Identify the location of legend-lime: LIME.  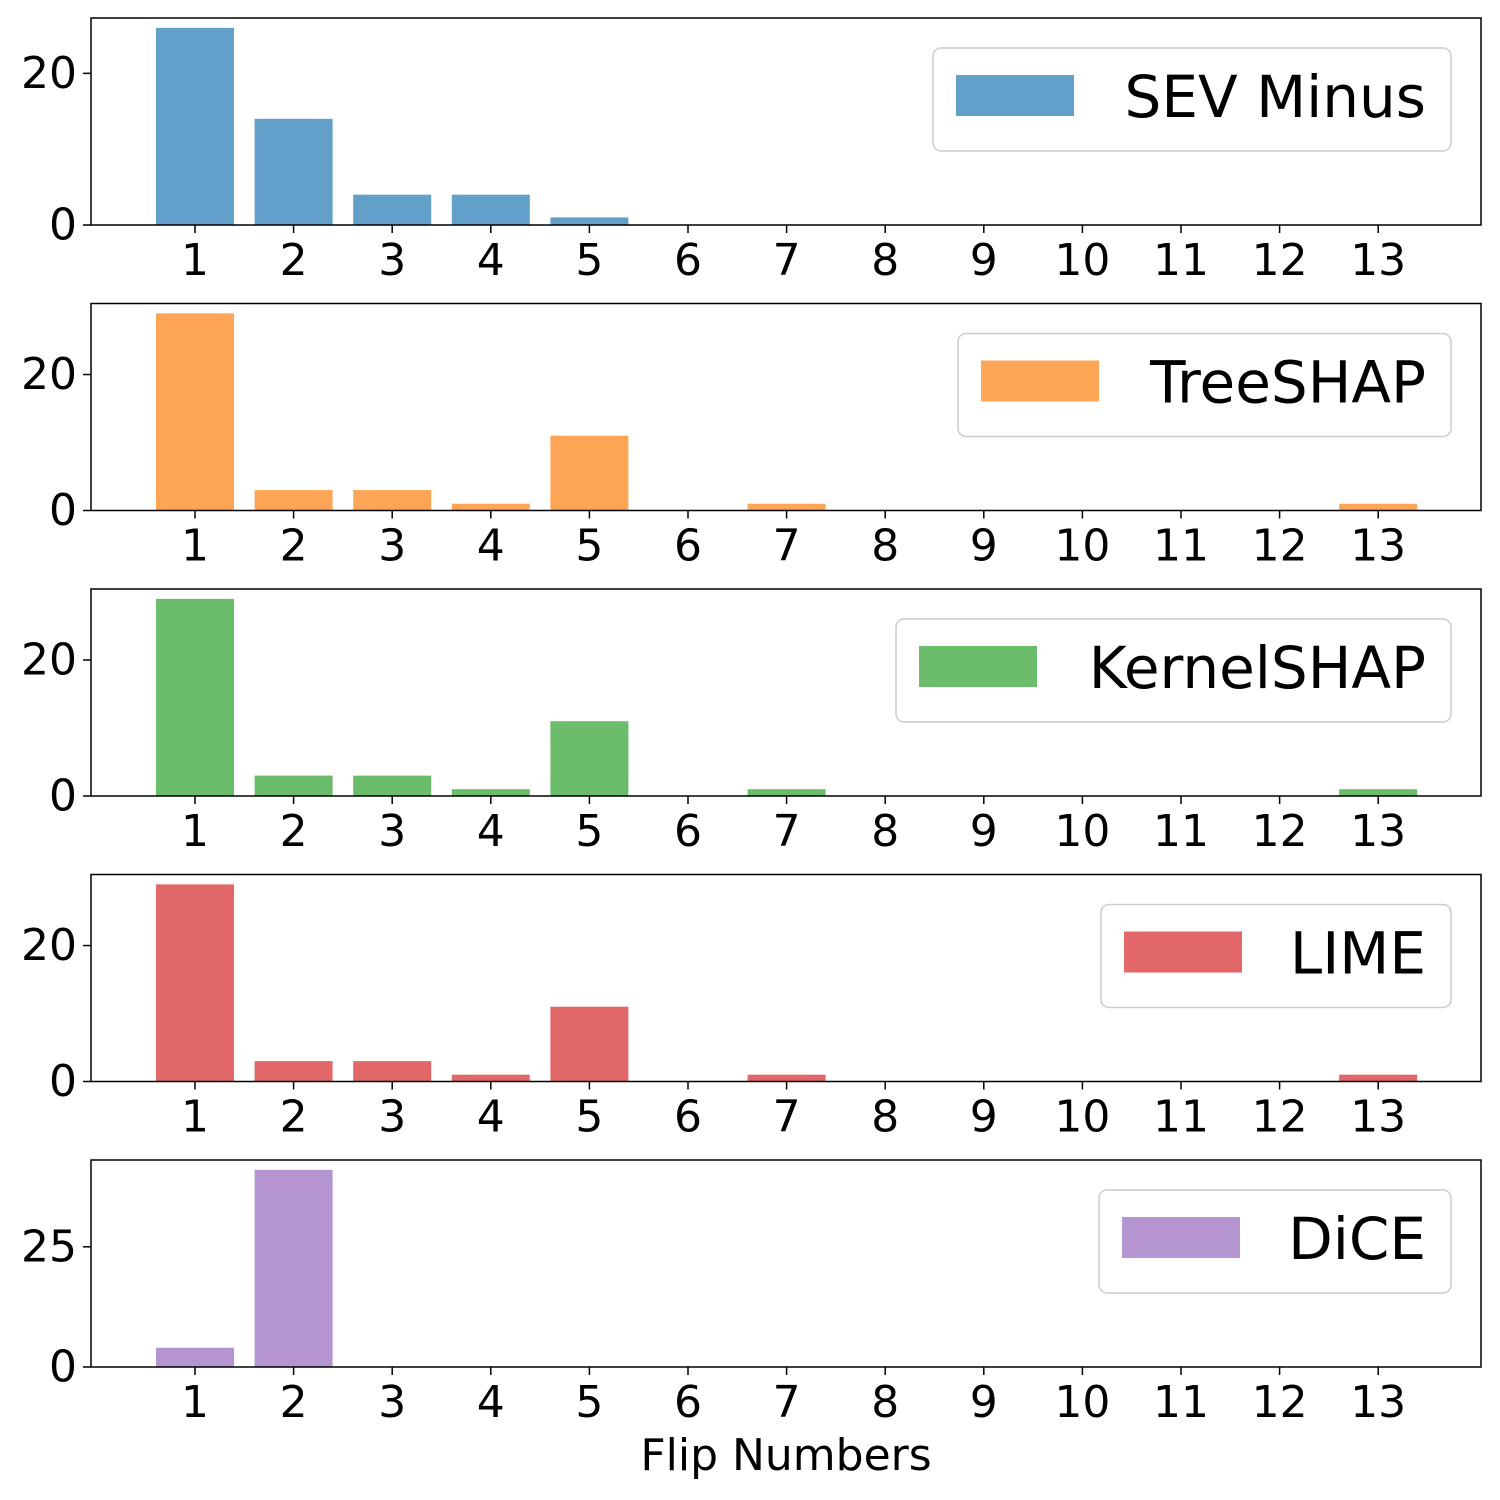
(1276, 956).